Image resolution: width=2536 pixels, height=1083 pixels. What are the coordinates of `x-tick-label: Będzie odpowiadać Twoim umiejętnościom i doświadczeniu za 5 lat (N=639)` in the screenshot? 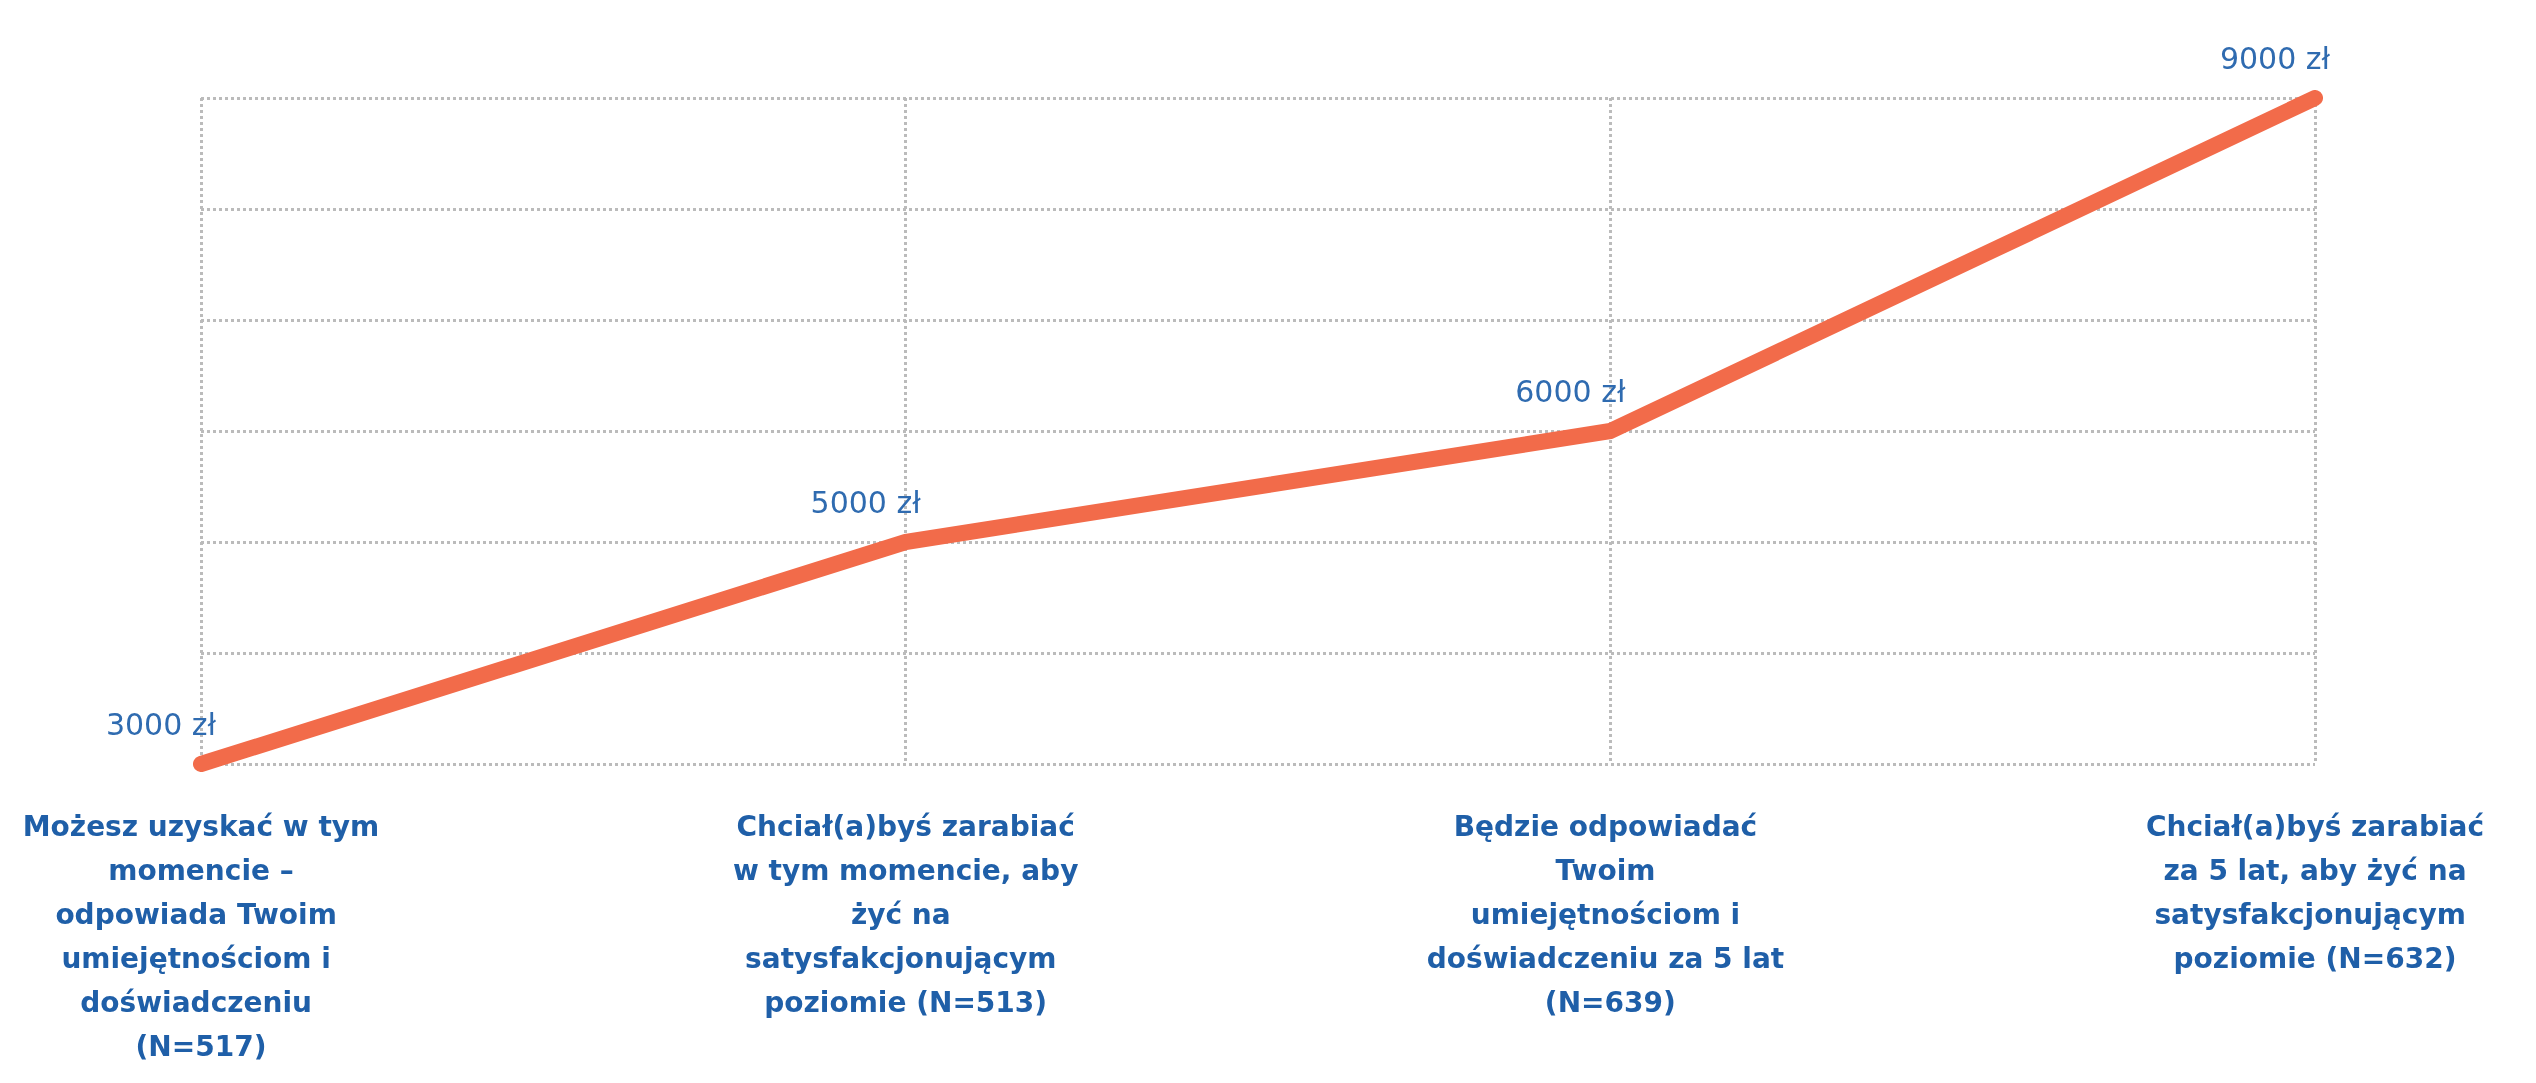 It's located at (1610, 914).